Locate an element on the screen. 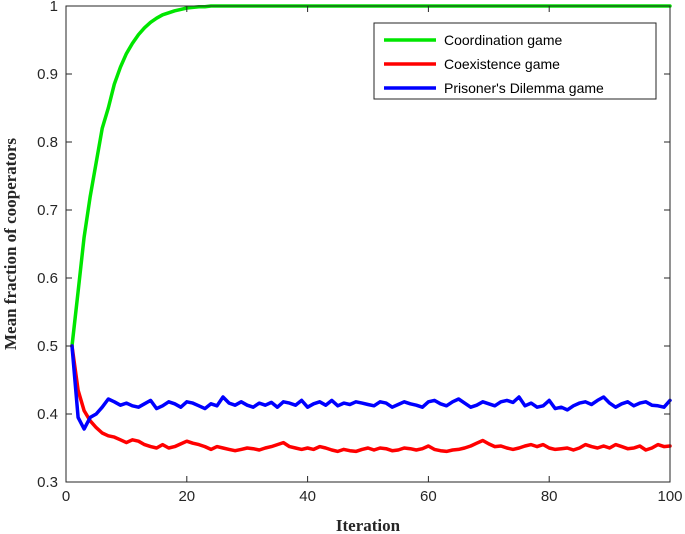 The image size is (685, 534). y-tick-label: 1 is located at coordinates (54, 7).